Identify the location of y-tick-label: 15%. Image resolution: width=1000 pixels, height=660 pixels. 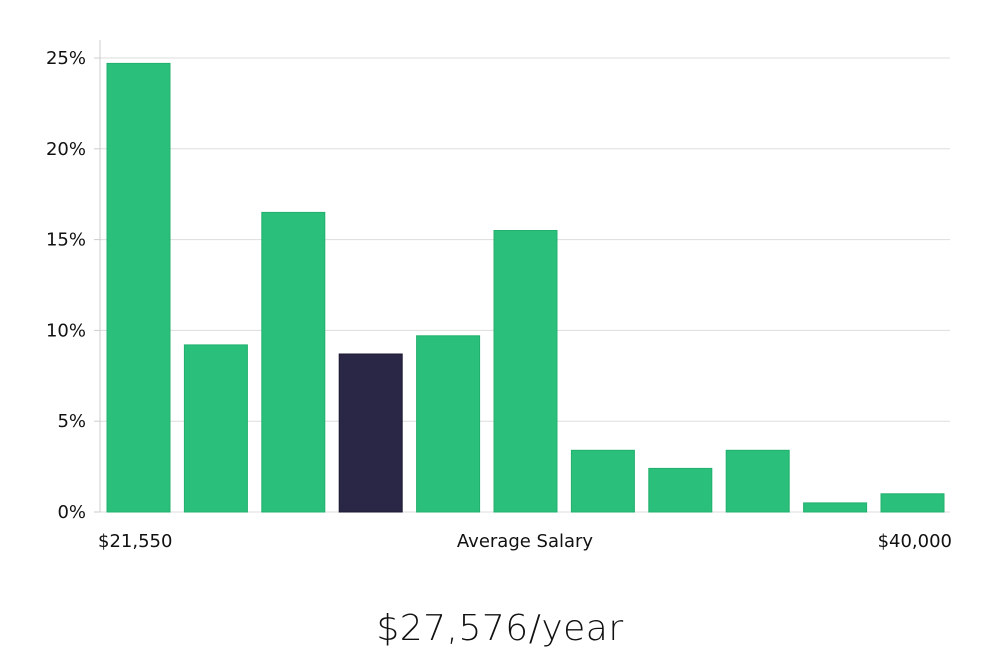
(66, 240).